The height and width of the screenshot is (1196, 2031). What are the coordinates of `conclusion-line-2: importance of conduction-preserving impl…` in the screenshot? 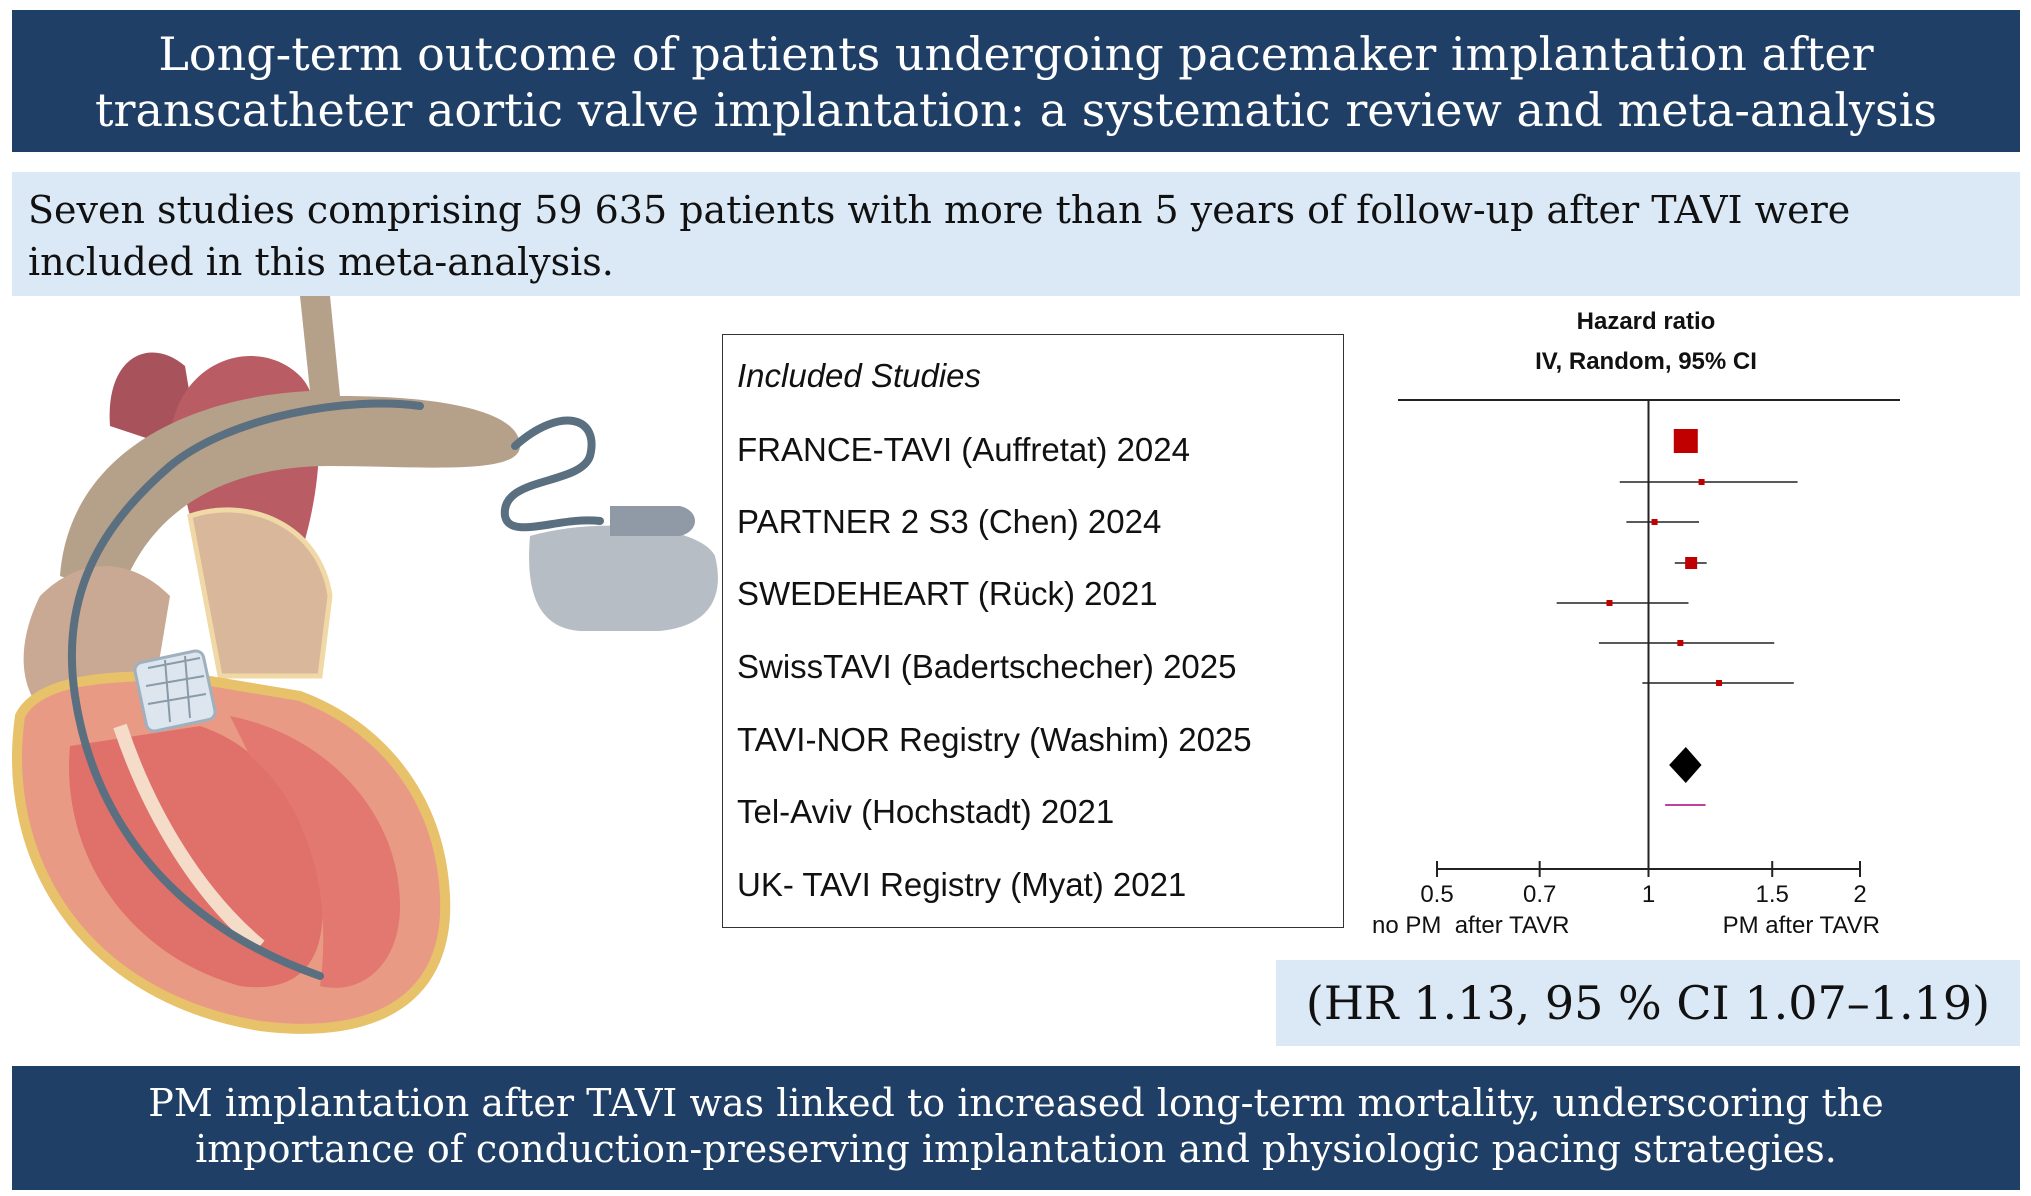 It's located at (1016, 1149).